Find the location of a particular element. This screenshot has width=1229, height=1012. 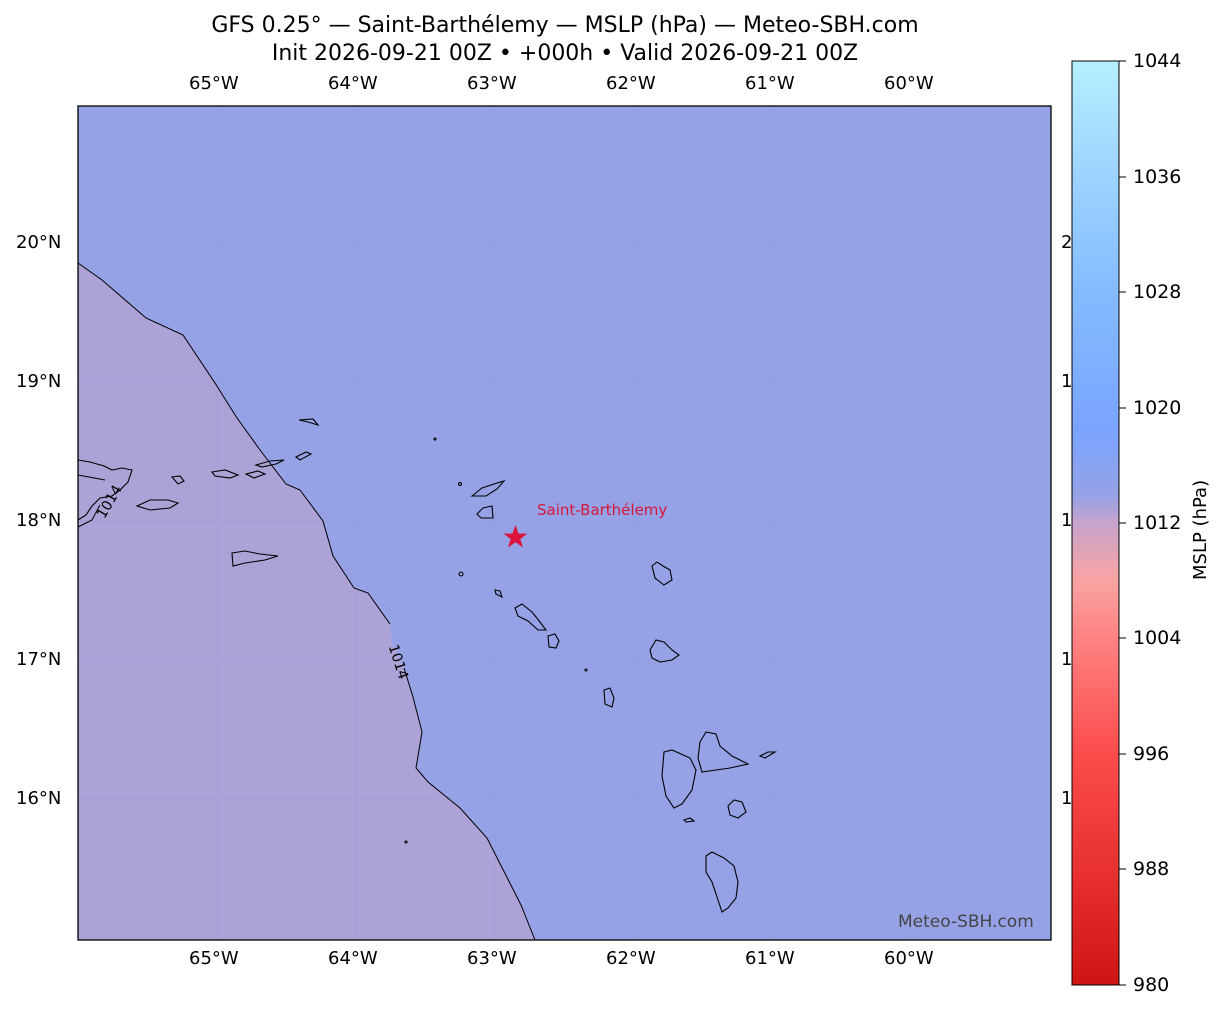

island-st-kitts-nevis is located at coordinates (531, 617).